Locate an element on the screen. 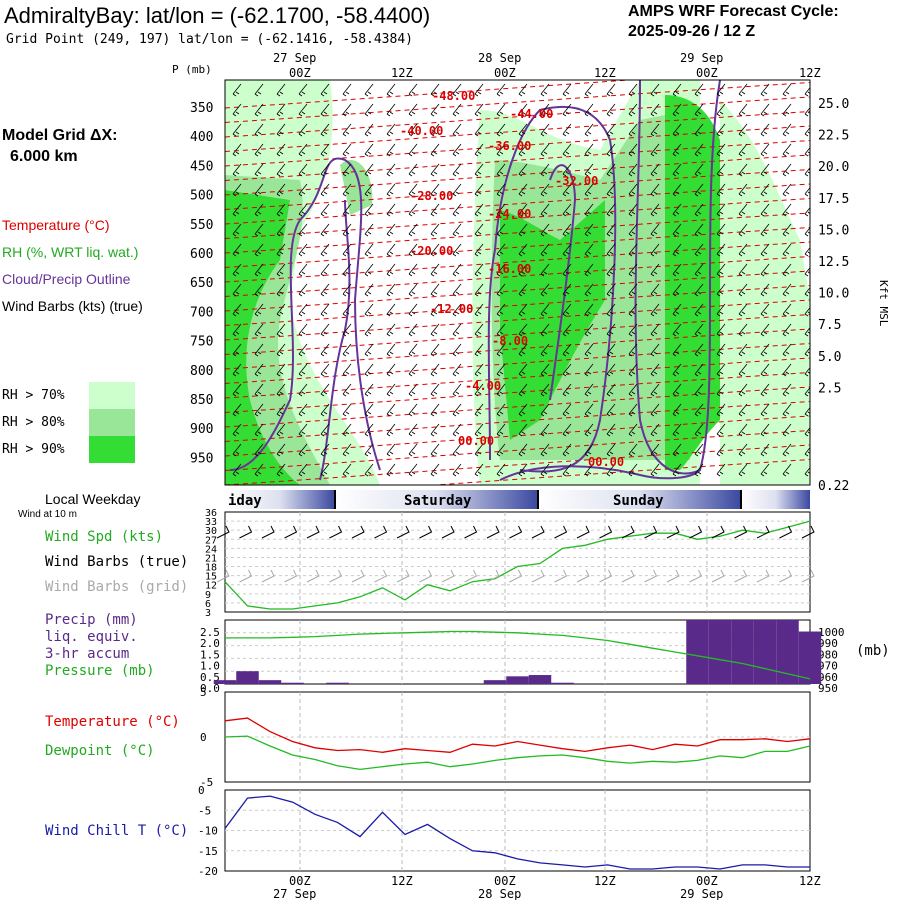  cloud-outline is located at coordinates (677, 277).